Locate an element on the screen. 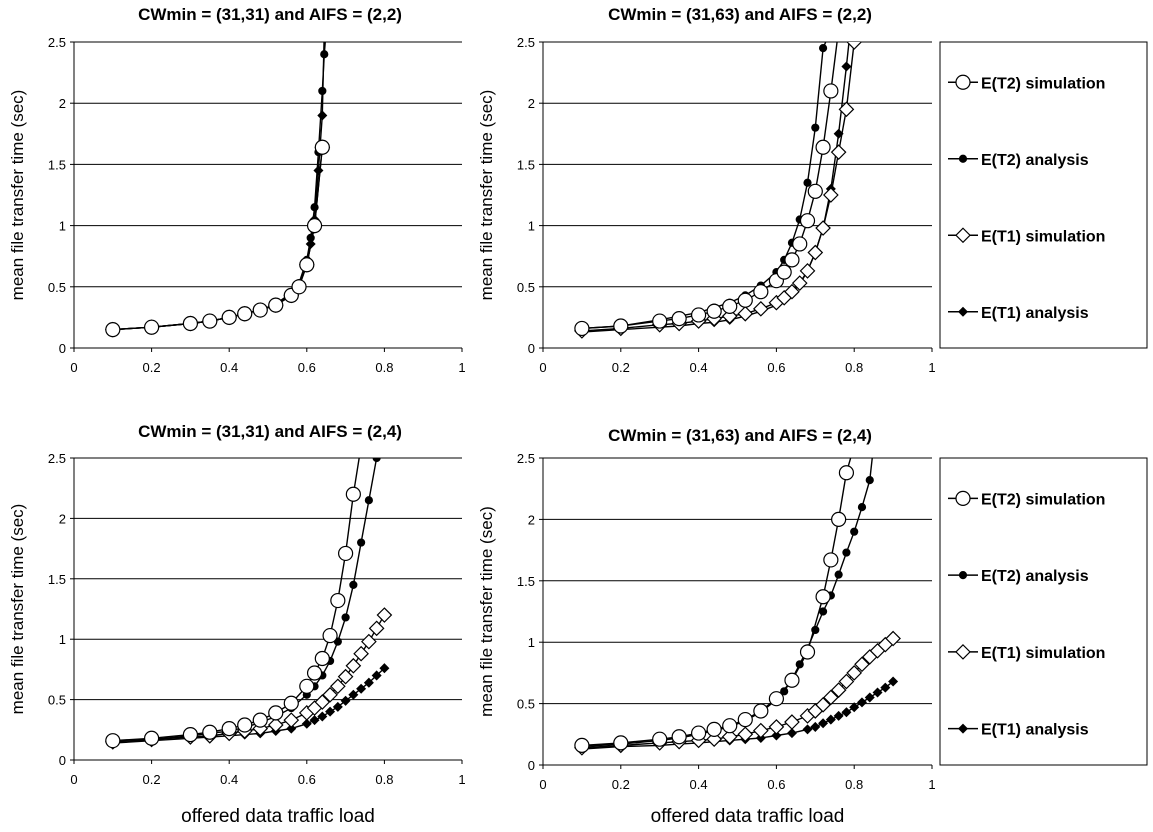  legend-label: E(T1) analysis is located at coordinates (1035, 730).